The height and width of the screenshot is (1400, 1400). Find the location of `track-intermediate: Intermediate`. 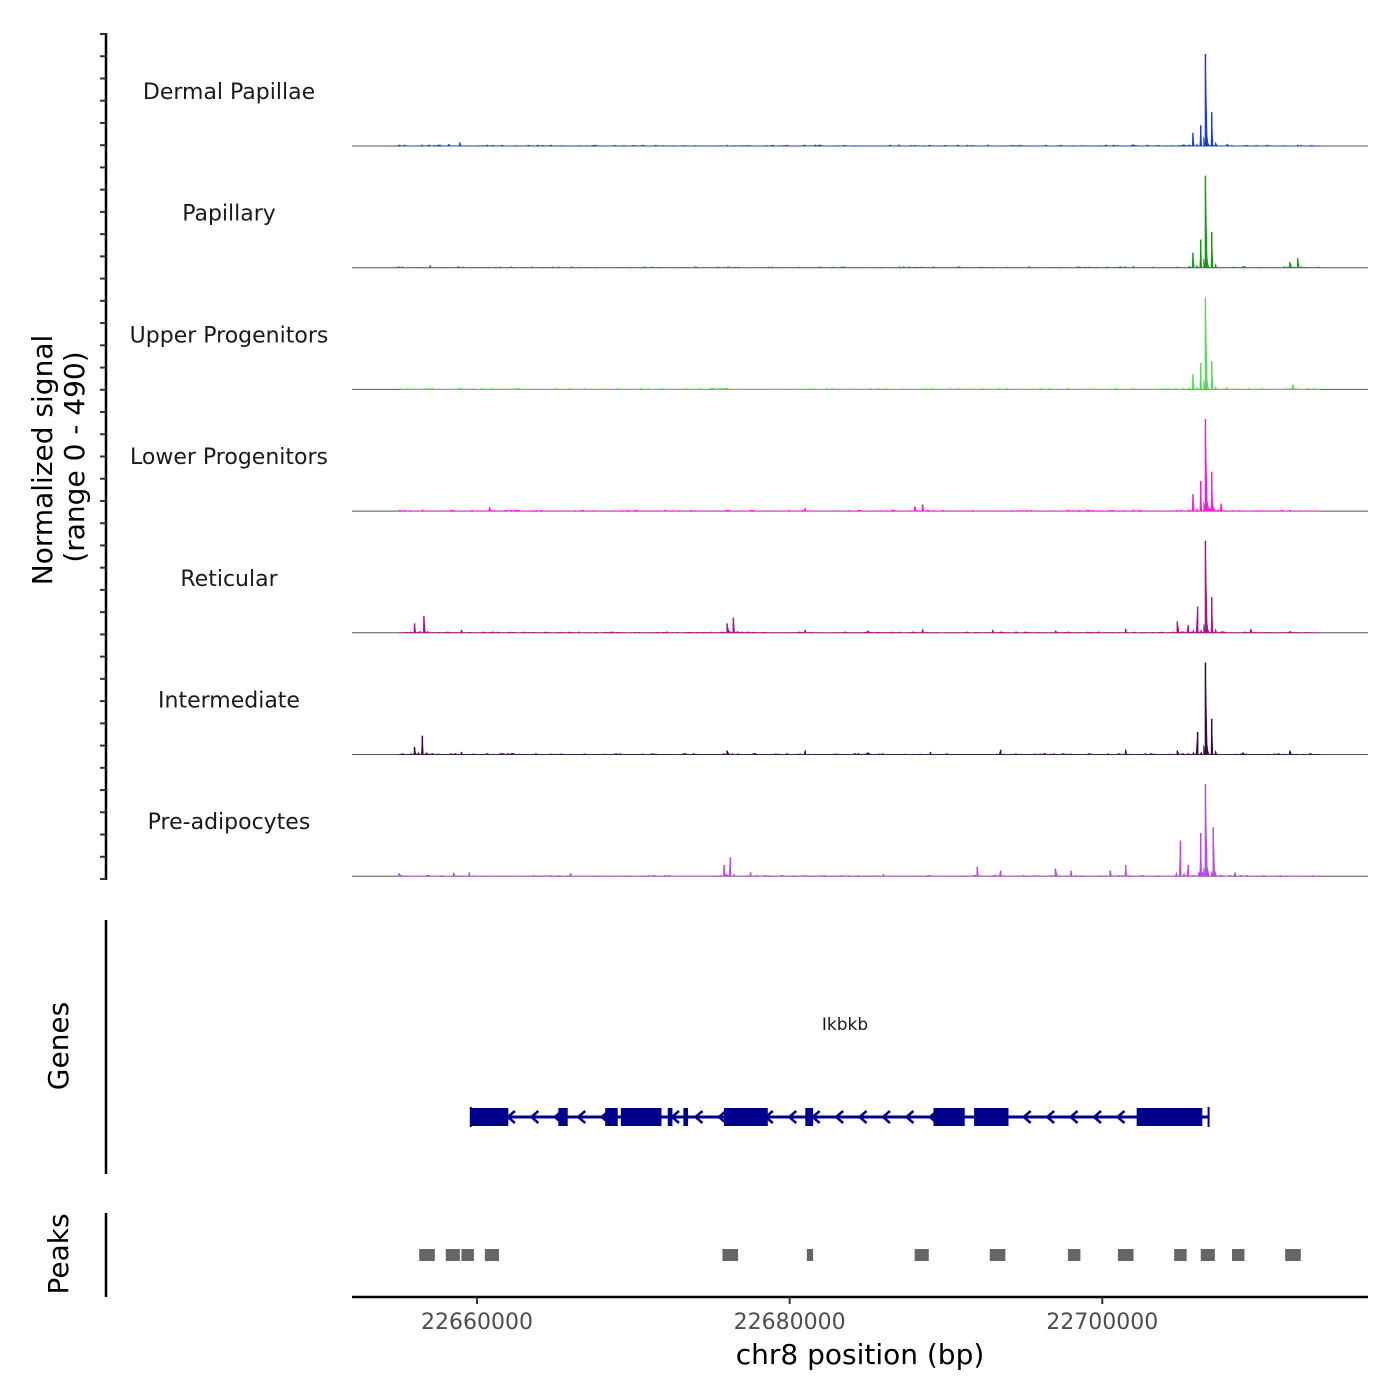

track-intermediate: Intermediate is located at coordinates (763, 708).